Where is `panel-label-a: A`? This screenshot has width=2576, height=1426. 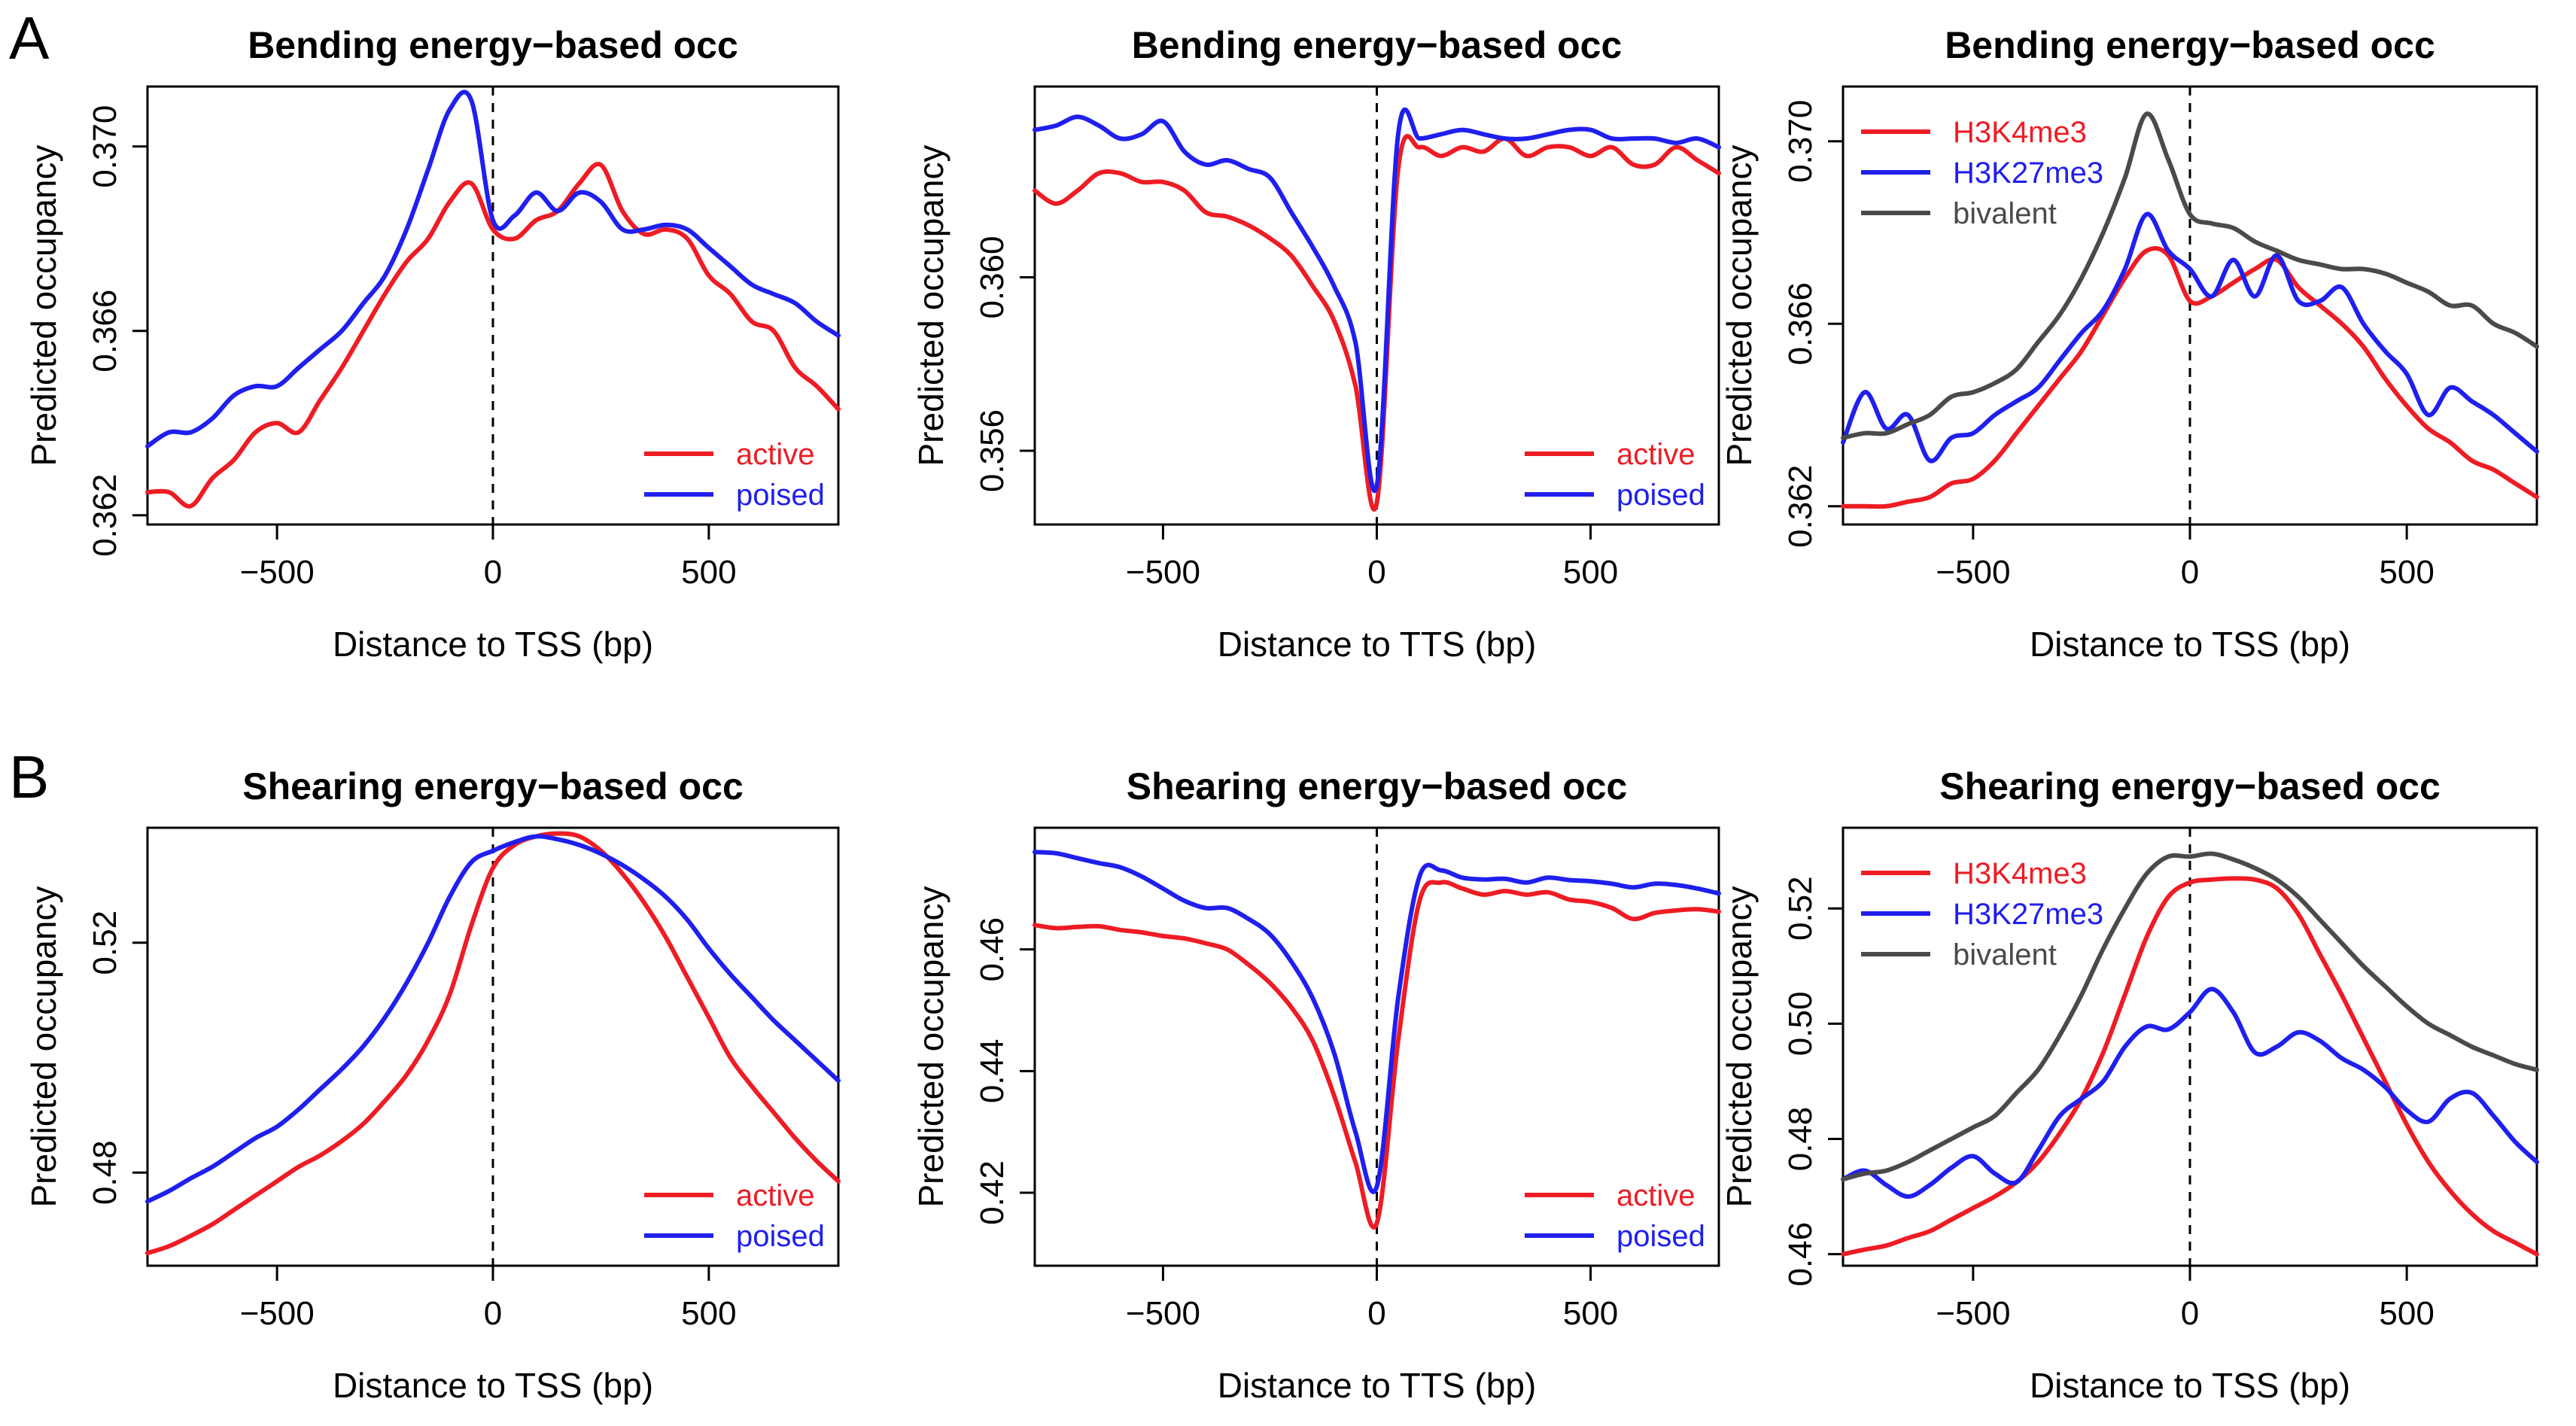
panel-label-a: A is located at coordinates (29, 38).